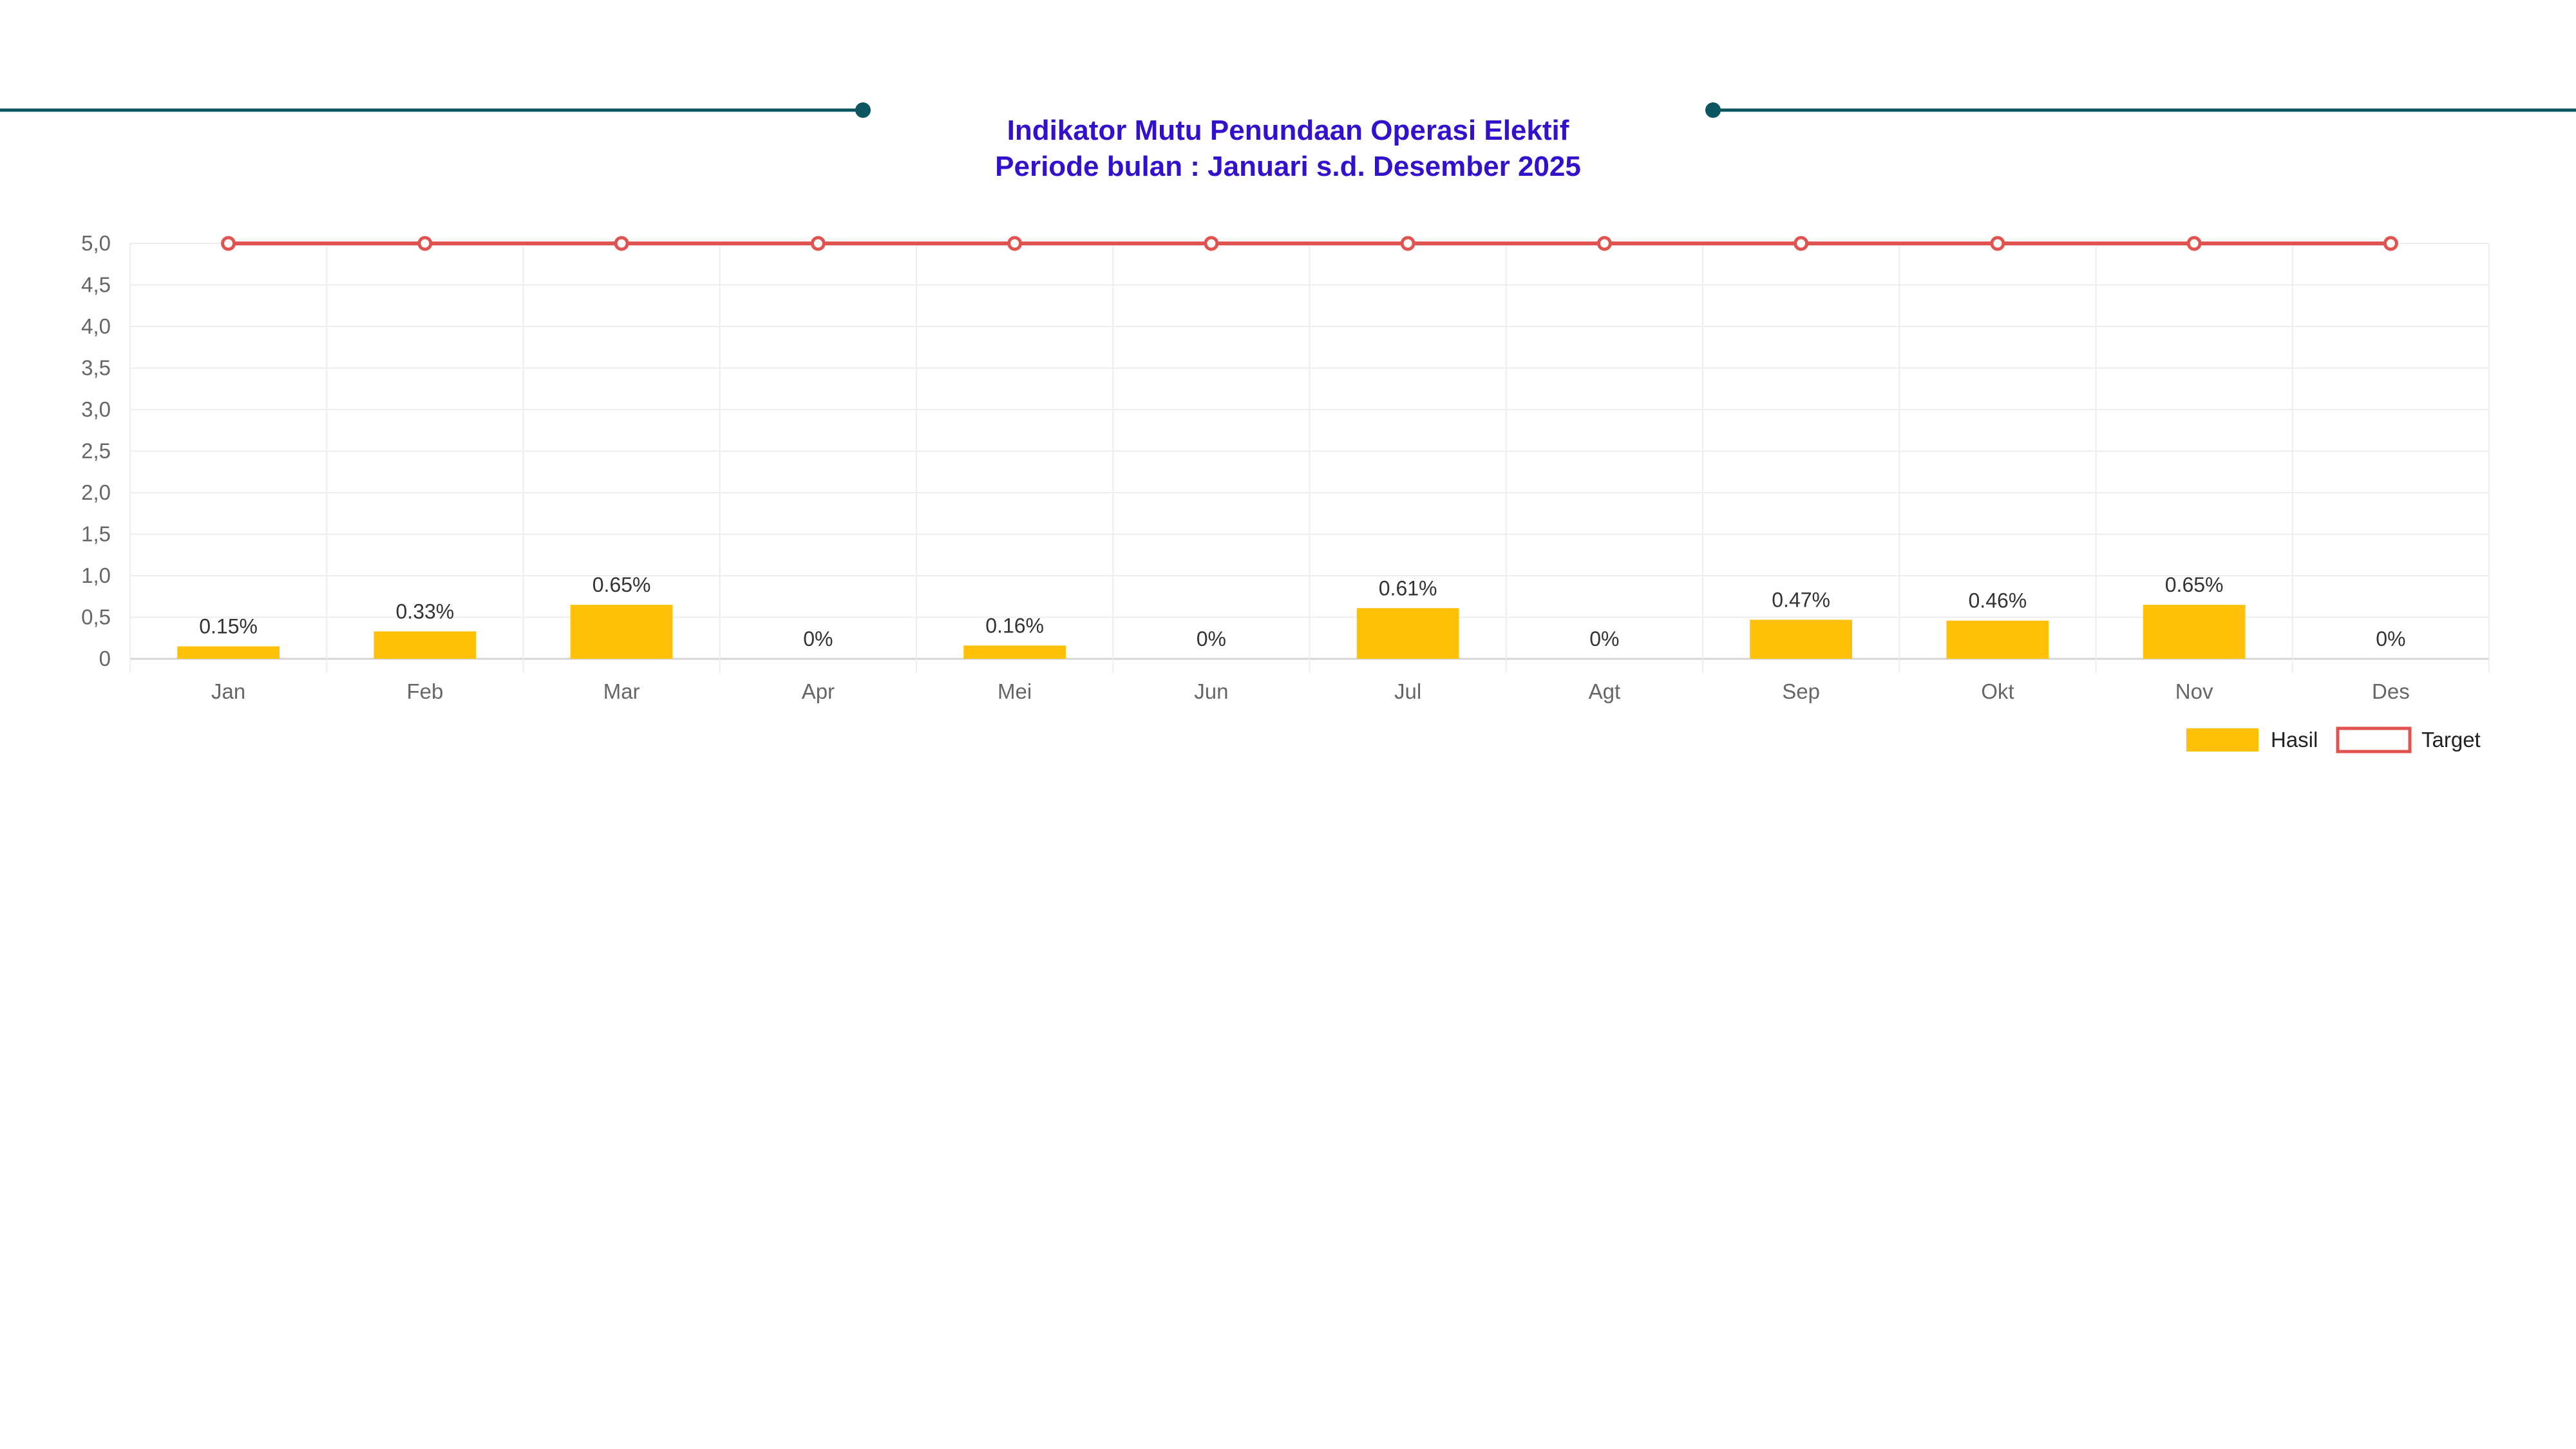 The width and height of the screenshot is (2576, 1449). I want to click on y-tick-label: 4,0, so click(96, 326).